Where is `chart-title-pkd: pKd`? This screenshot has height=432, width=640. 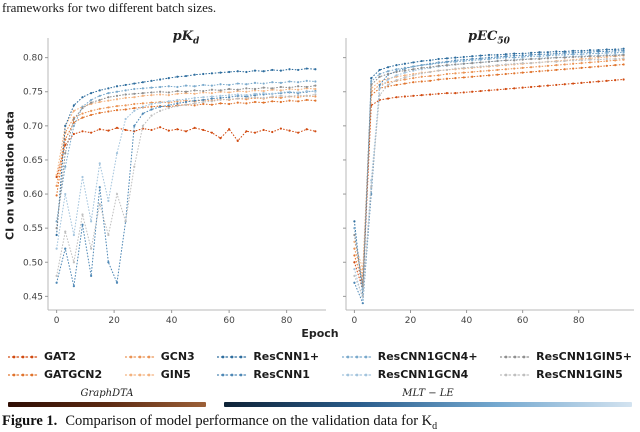
chart-title-pkd: pKd is located at coordinates (186, 38).